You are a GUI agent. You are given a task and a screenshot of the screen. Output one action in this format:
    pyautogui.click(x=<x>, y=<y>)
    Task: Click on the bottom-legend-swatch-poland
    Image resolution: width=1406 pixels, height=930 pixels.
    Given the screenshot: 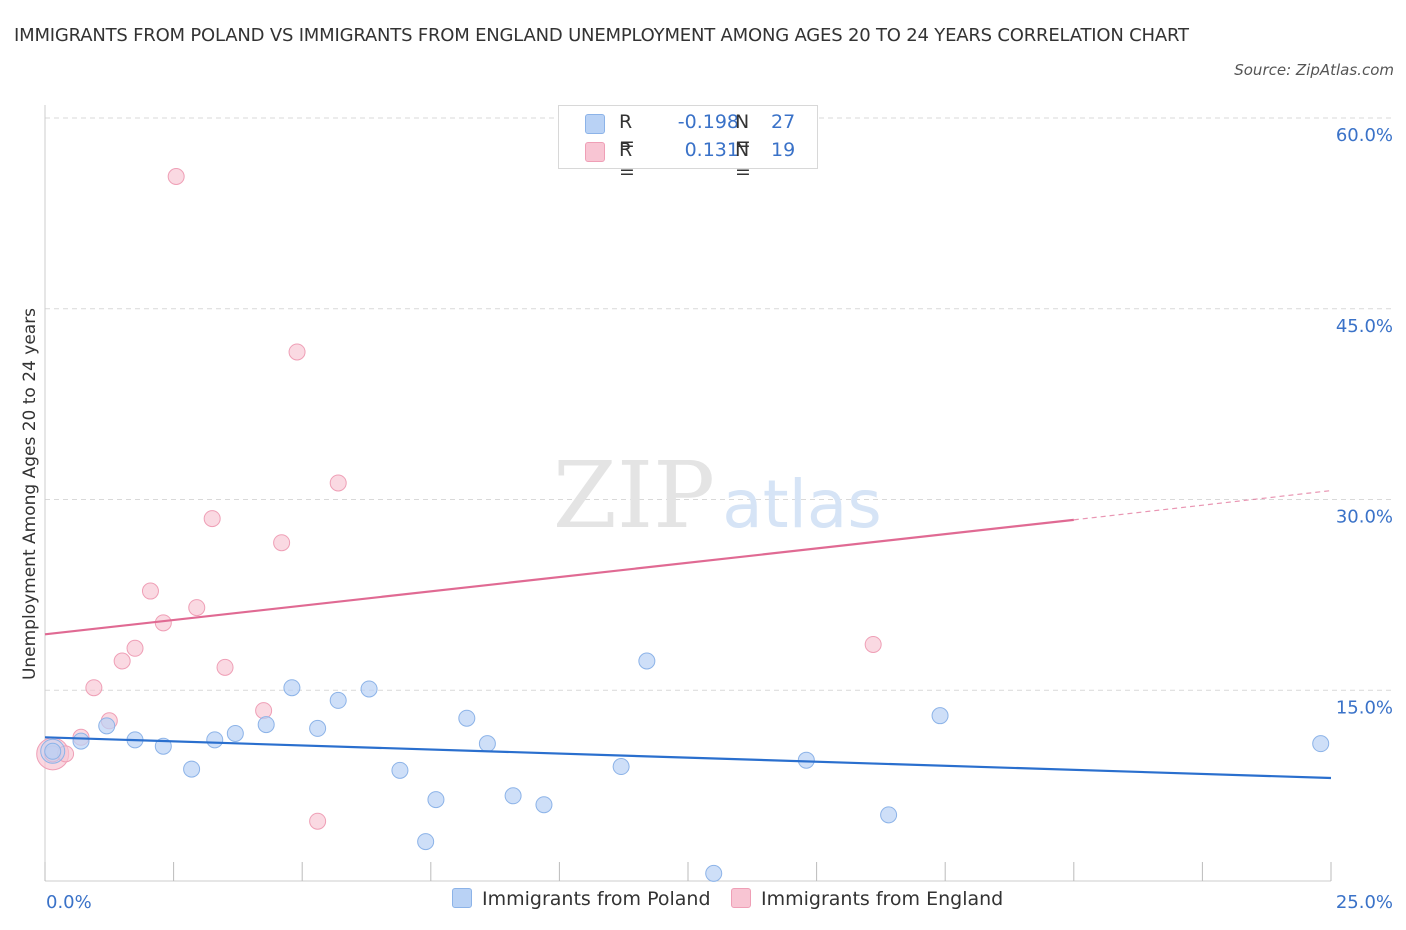 What is the action you would take?
    pyautogui.click(x=462, y=898)
    